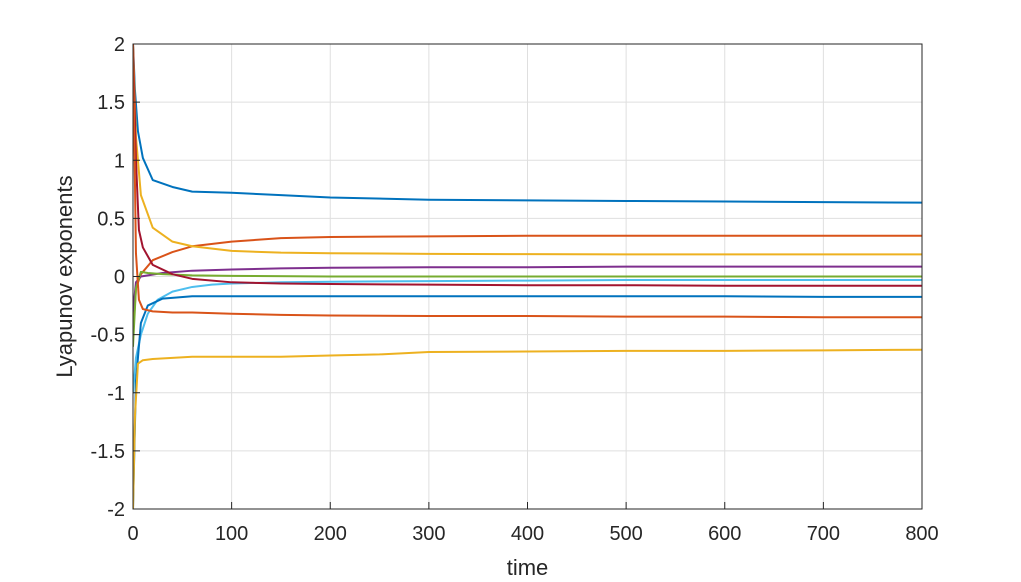  I want to click on x-tick-label: 0, so click(132, 534).